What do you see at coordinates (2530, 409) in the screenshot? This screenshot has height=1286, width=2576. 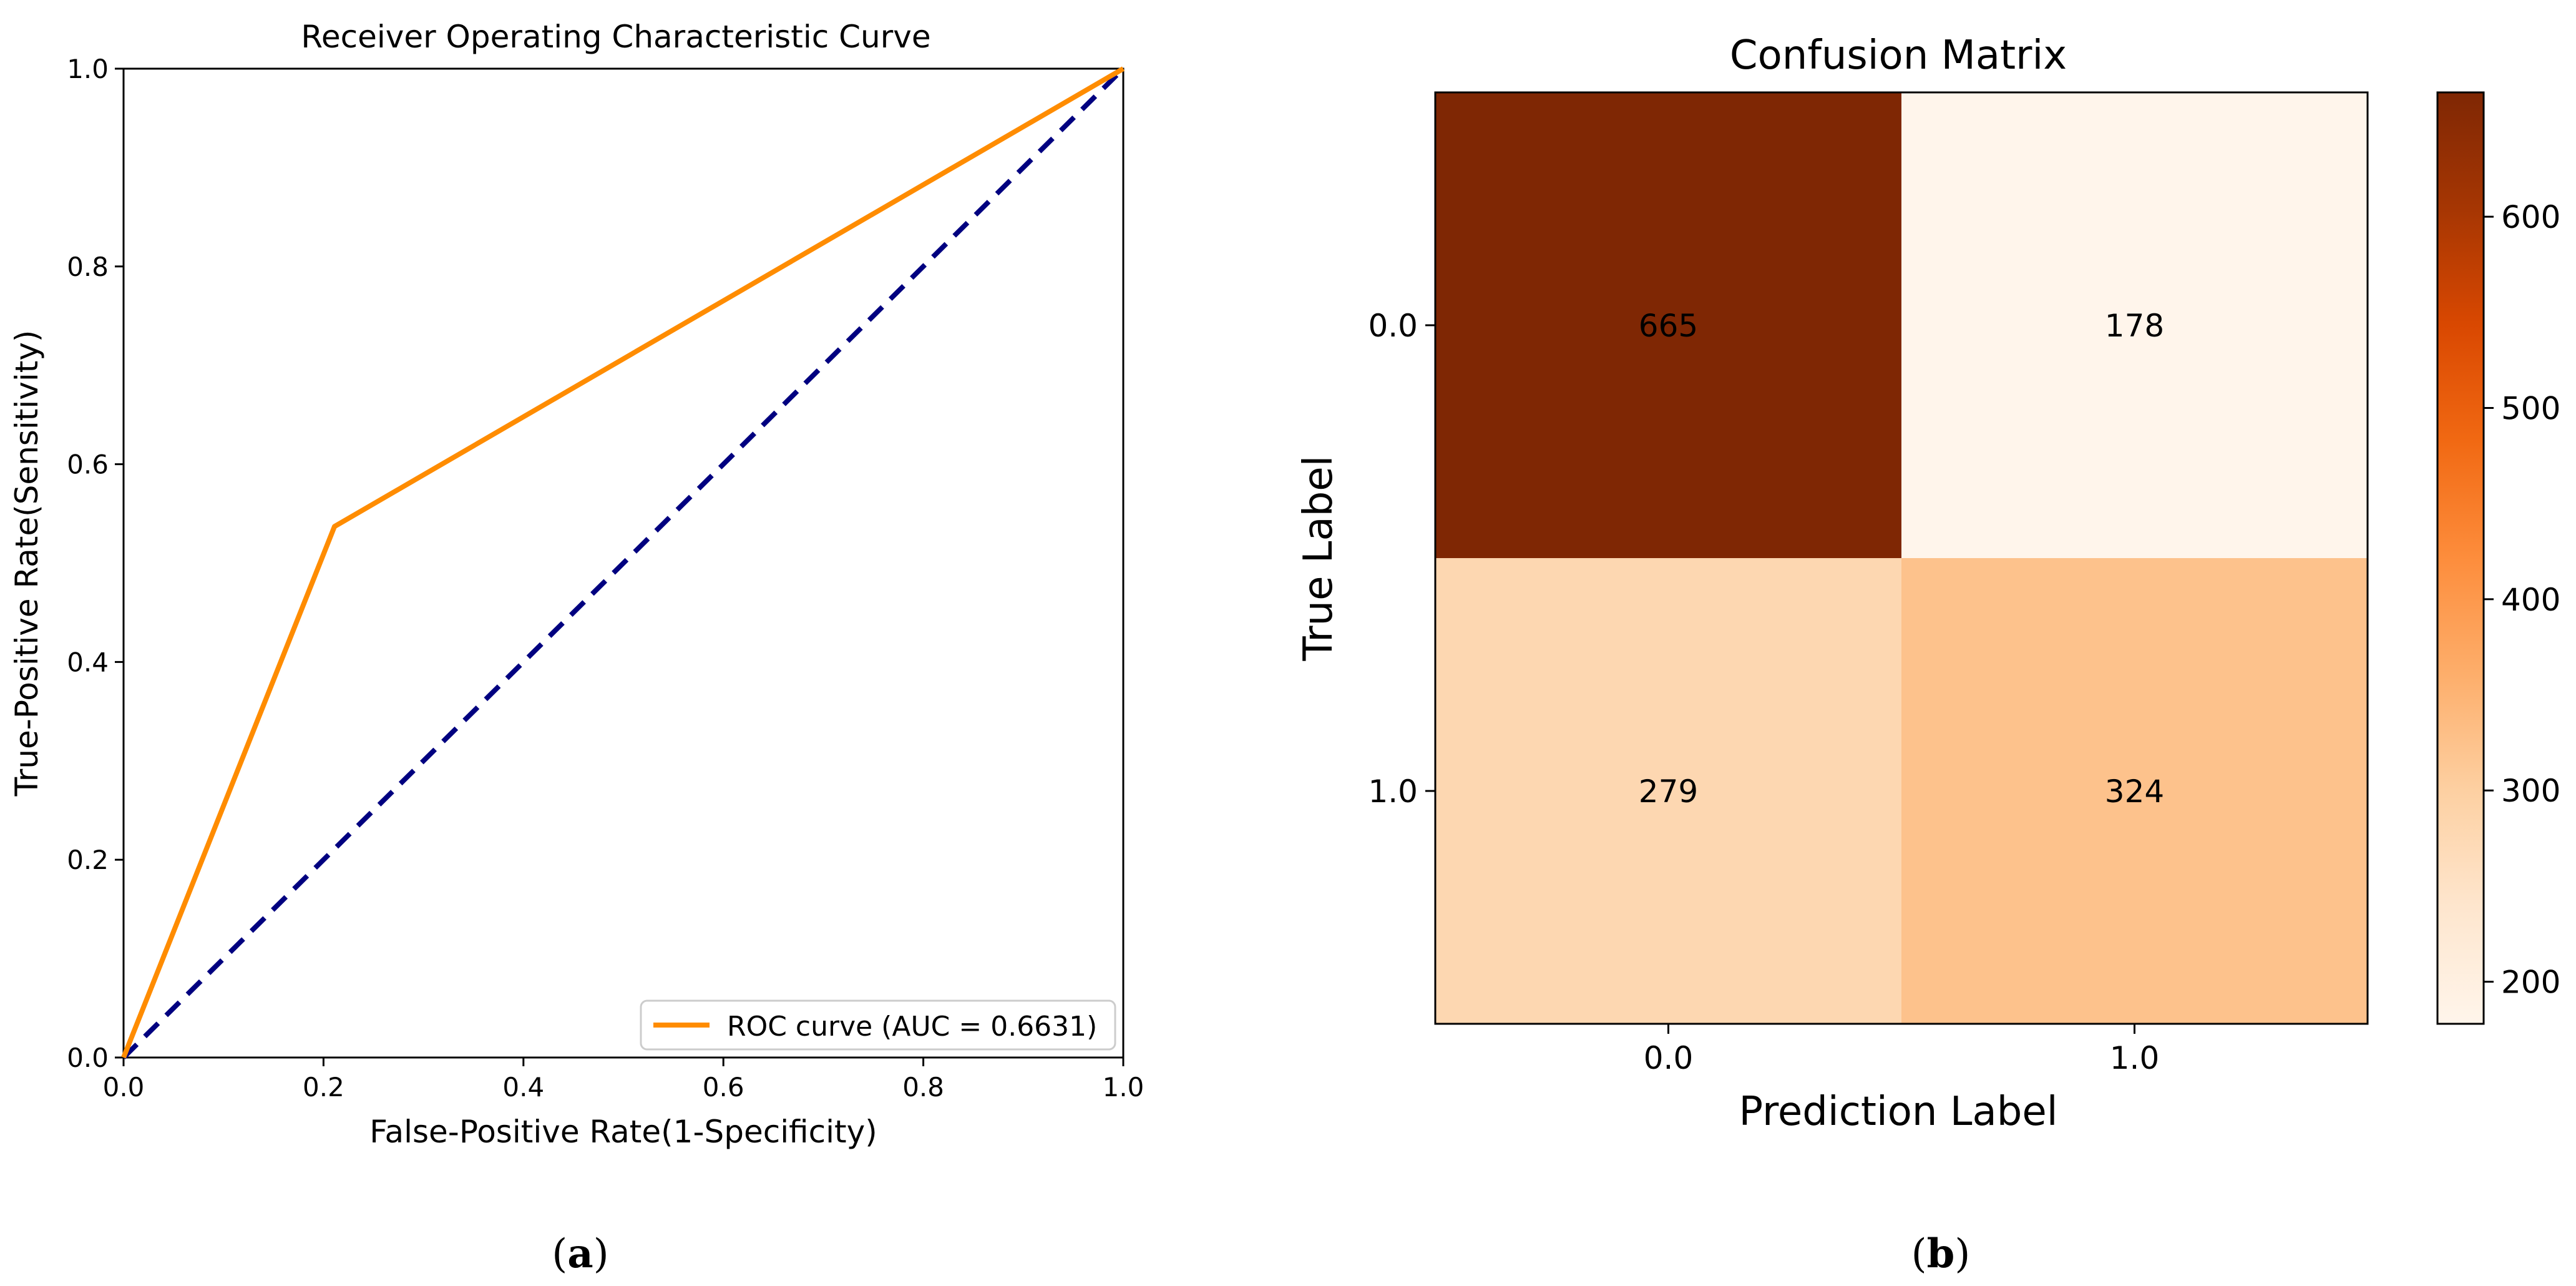 I see `cm-colorbar-tick-label: 500` at bounding box center [2530, 409].